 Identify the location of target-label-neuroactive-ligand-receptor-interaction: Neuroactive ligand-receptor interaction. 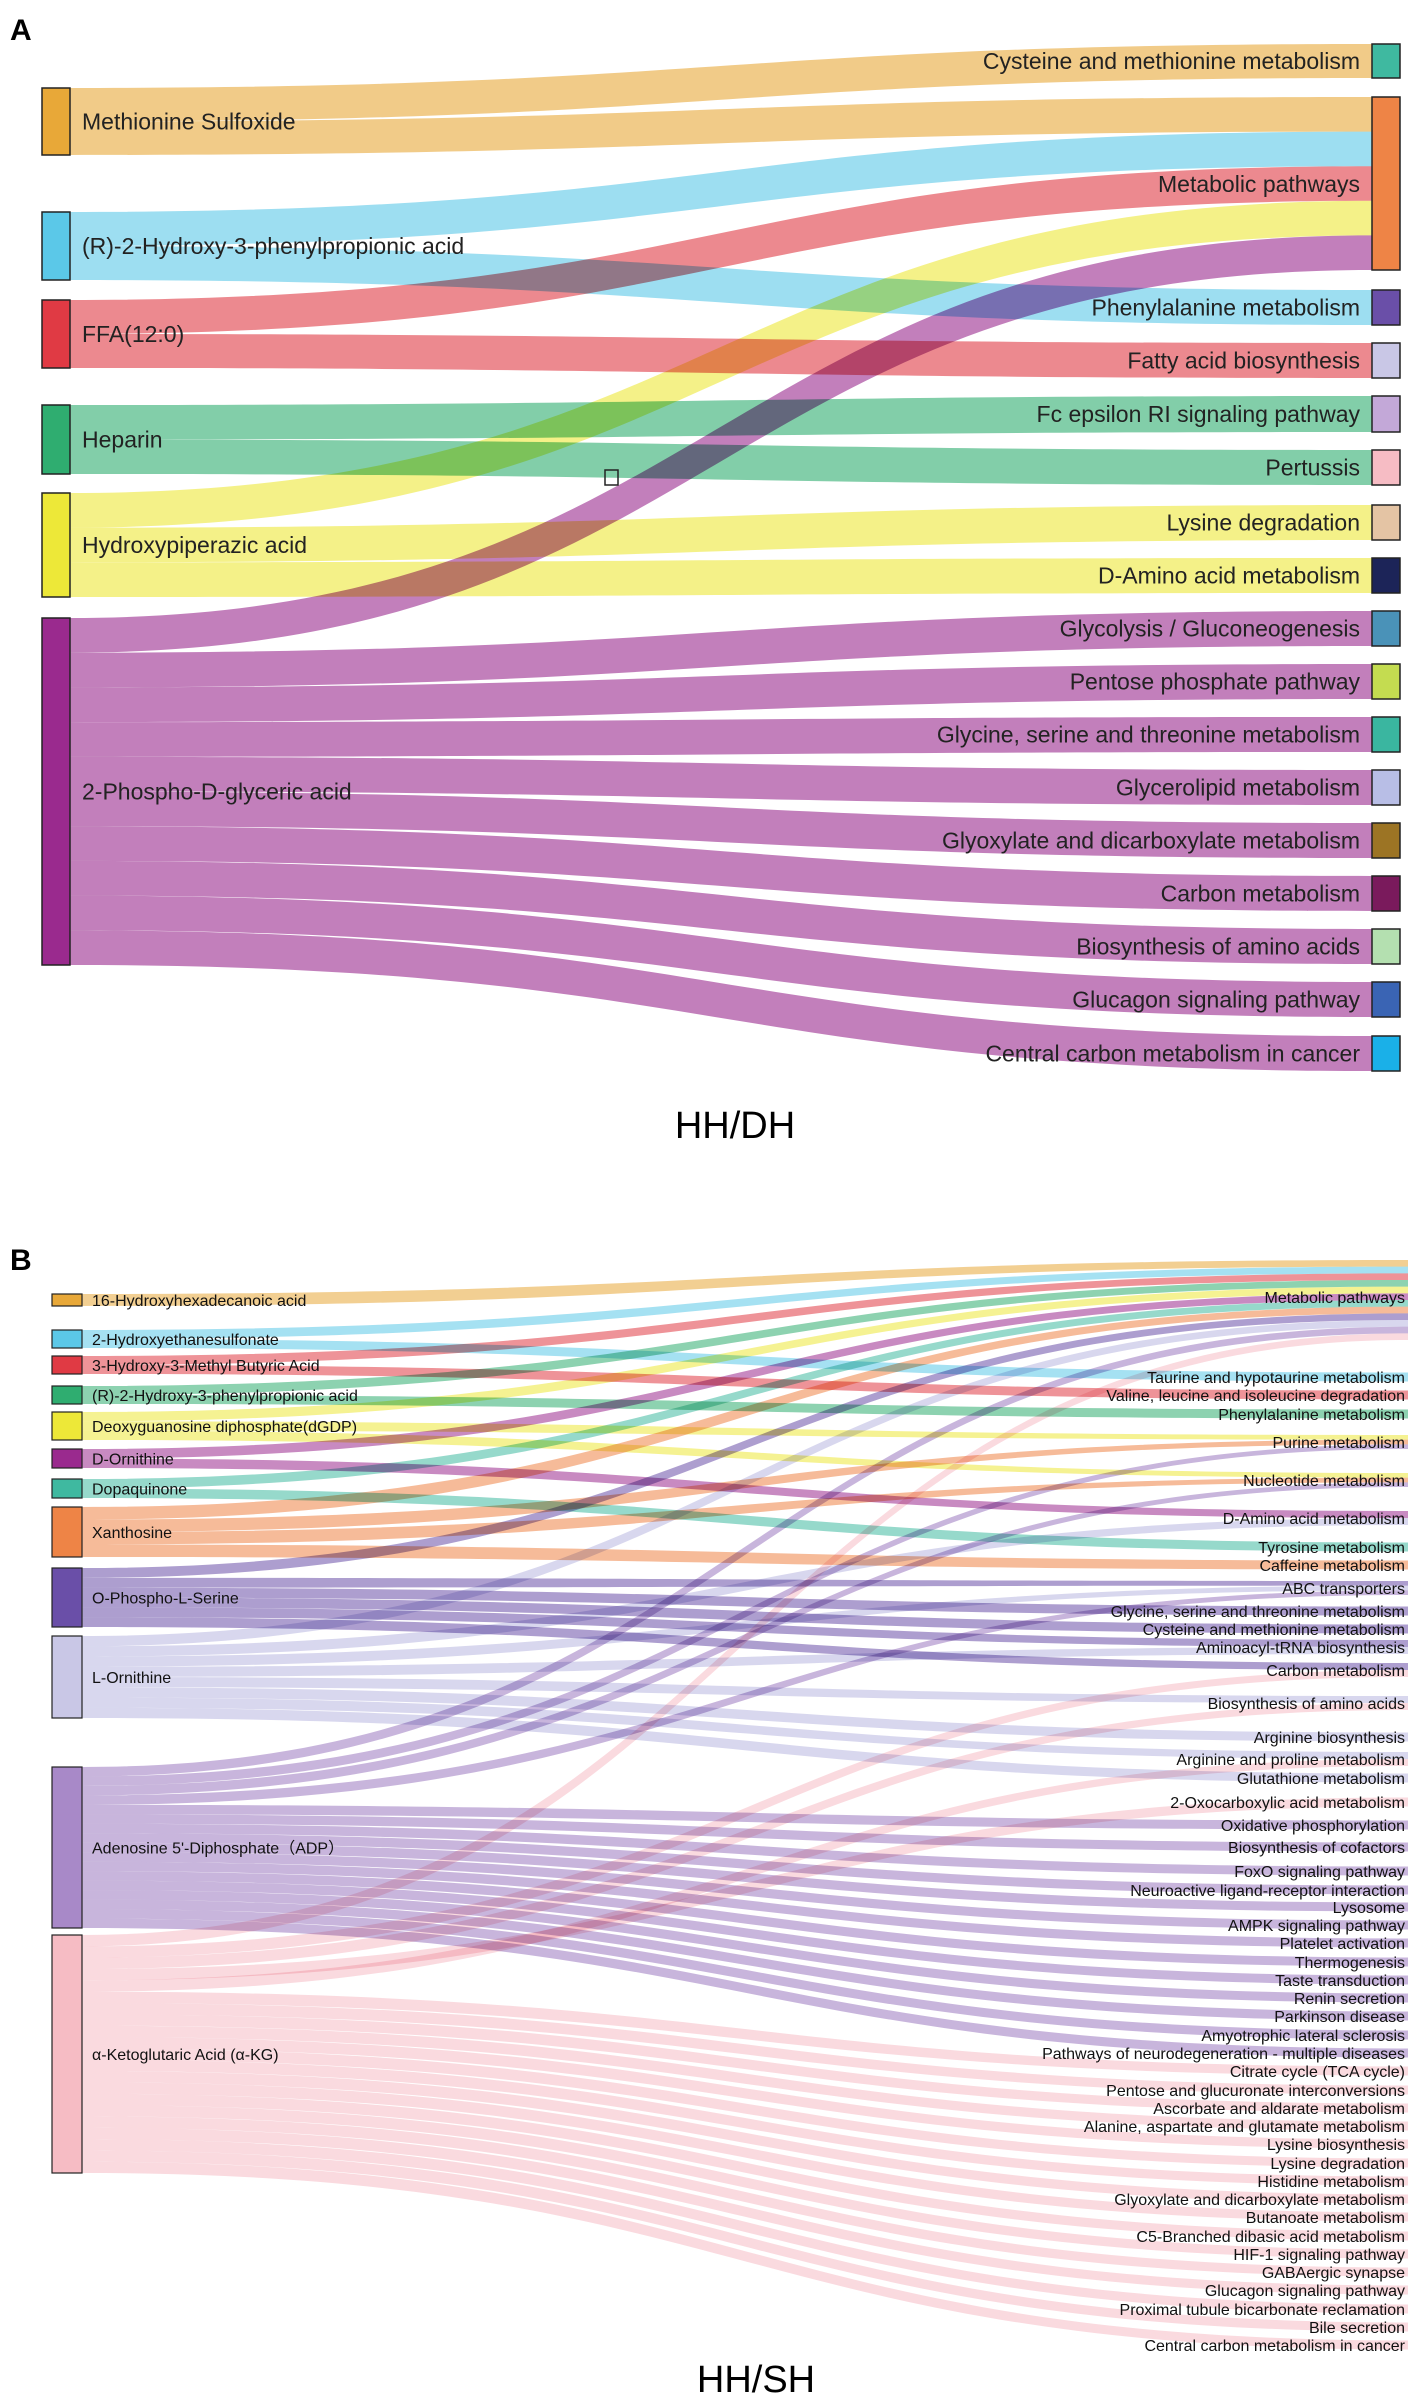
(1267, 1891).